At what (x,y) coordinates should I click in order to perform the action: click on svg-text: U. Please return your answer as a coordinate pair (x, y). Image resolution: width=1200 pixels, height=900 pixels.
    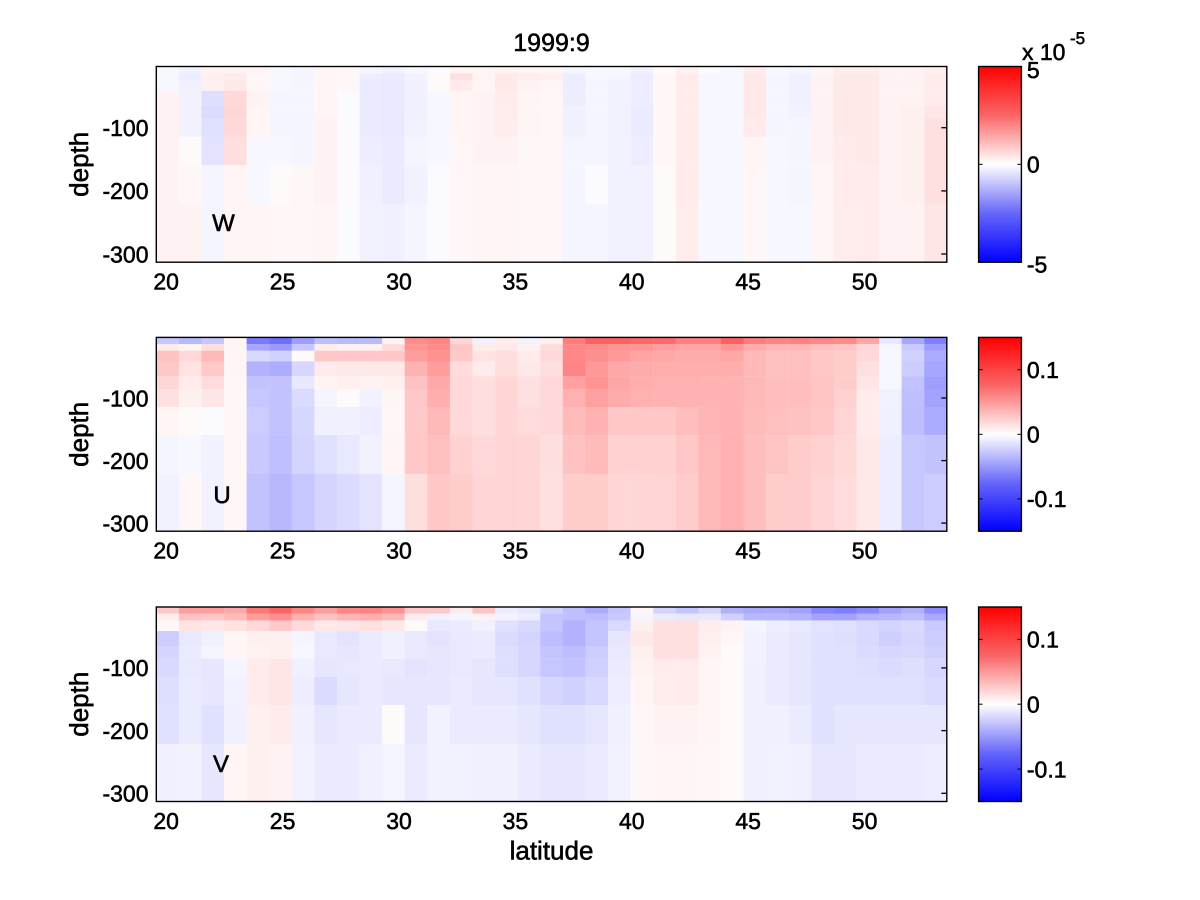
    Looking at the image, I should click on (221, 495).